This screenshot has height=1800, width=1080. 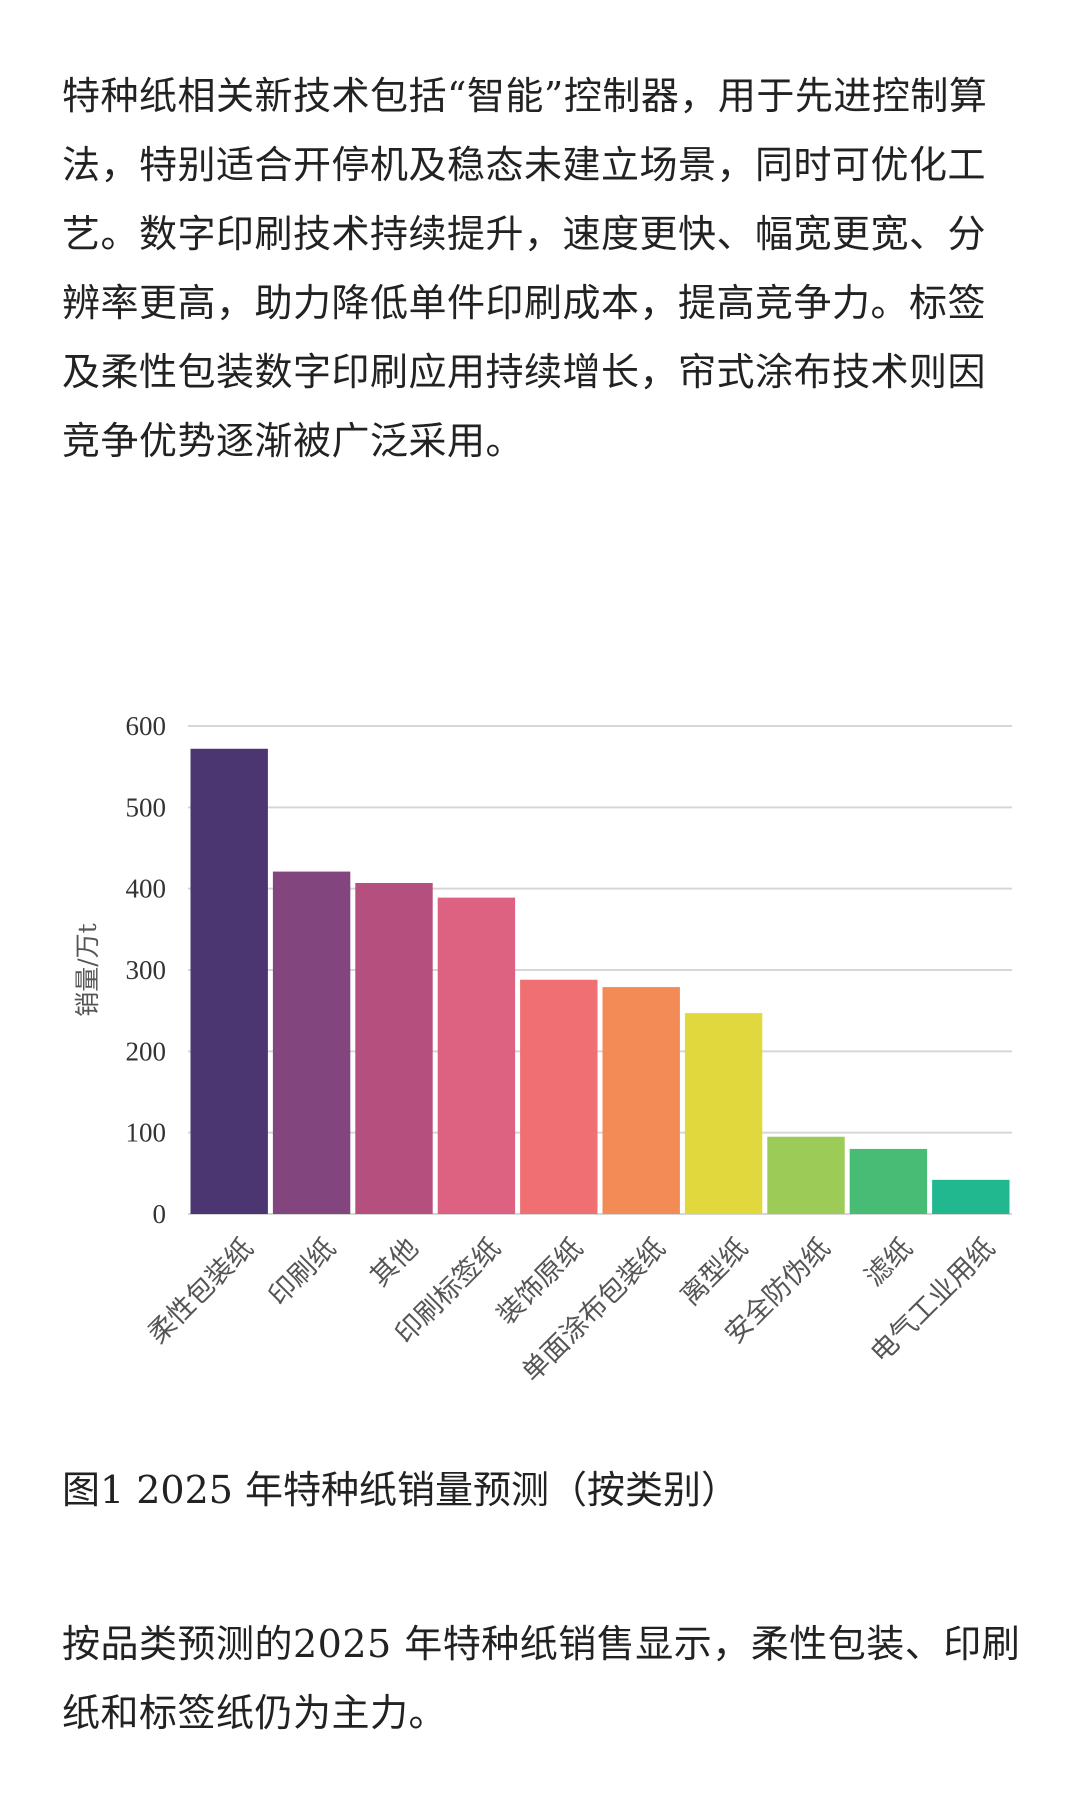 What do you see at coordinates (146, 807) in the screenshot?
I see `y-tick-label: 500` at bounding box center [146, 807].